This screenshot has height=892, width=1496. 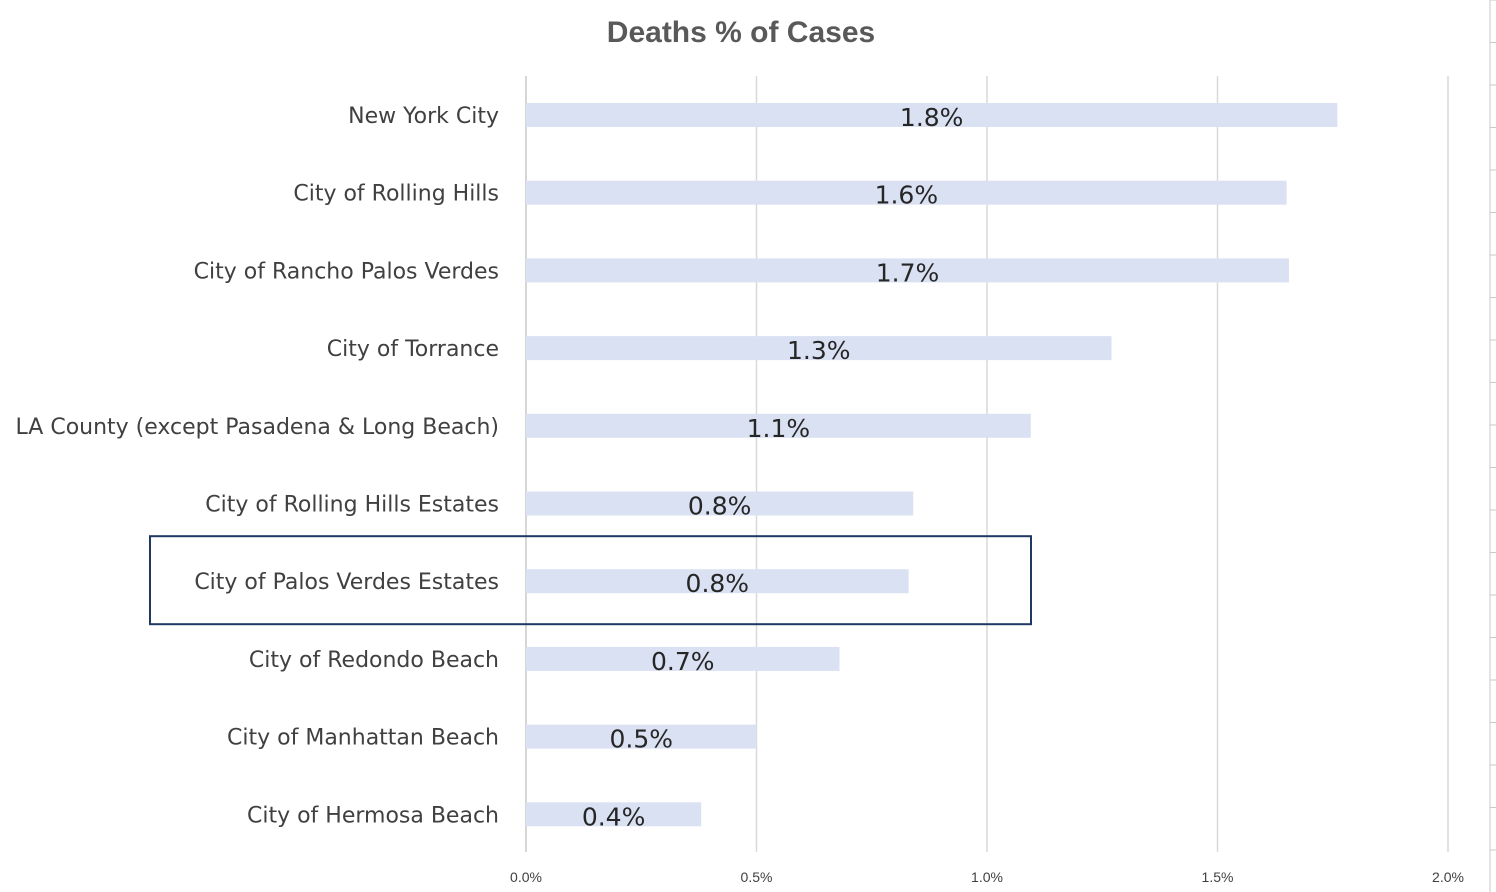 I want to click on data-label: 0.5%, so click(x=641, y=739).